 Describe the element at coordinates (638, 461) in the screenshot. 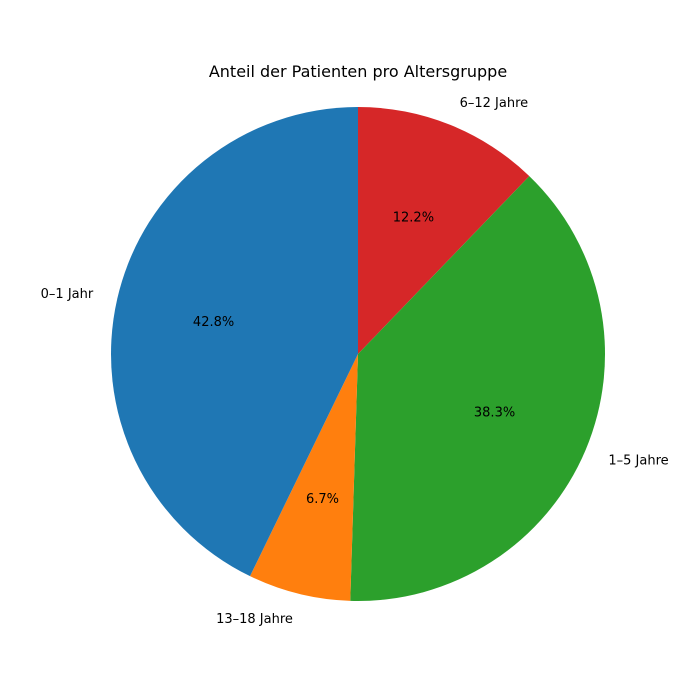

I see `slice-label-1-5-jahre: 1–5 Jahre` at that location.